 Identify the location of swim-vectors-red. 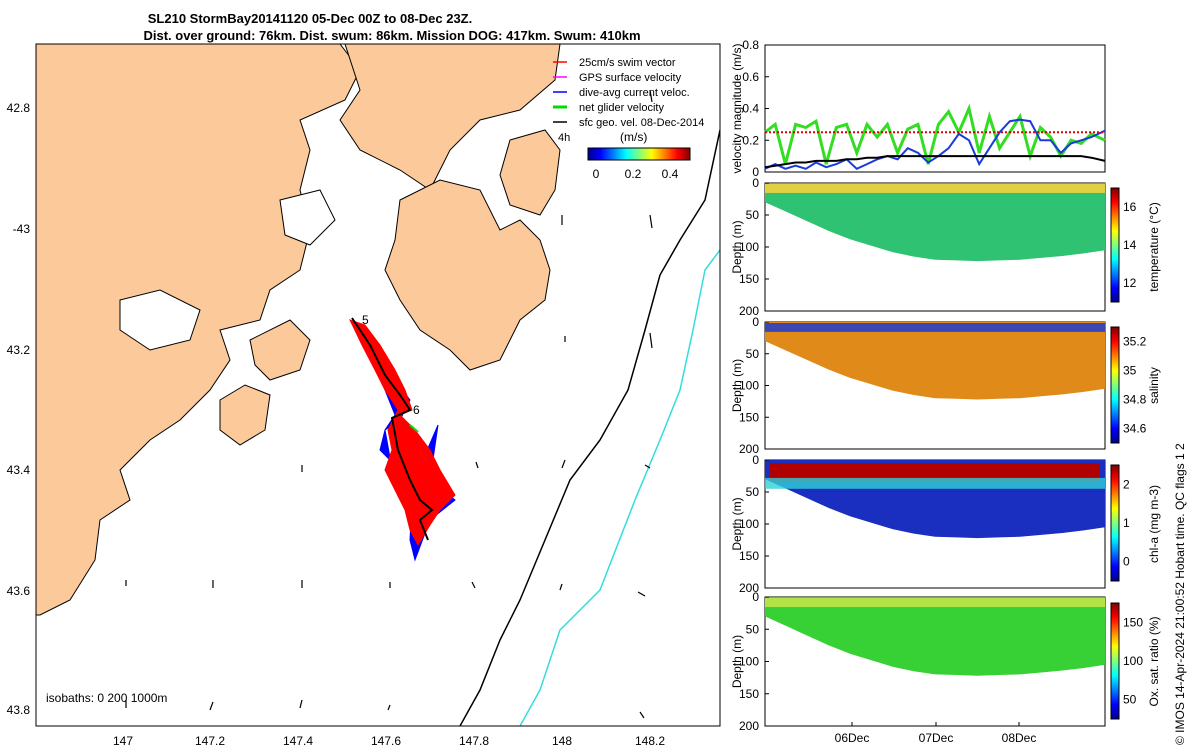
(402, 433).